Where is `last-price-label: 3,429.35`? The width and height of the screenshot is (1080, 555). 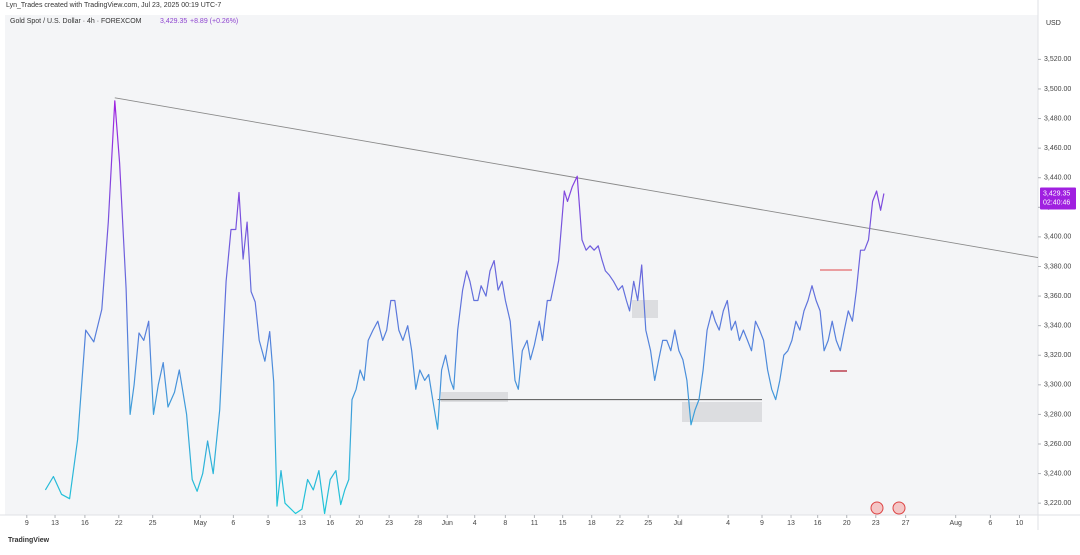
last-price-label: 3,429.35 is located at coordinates (1056, 193).